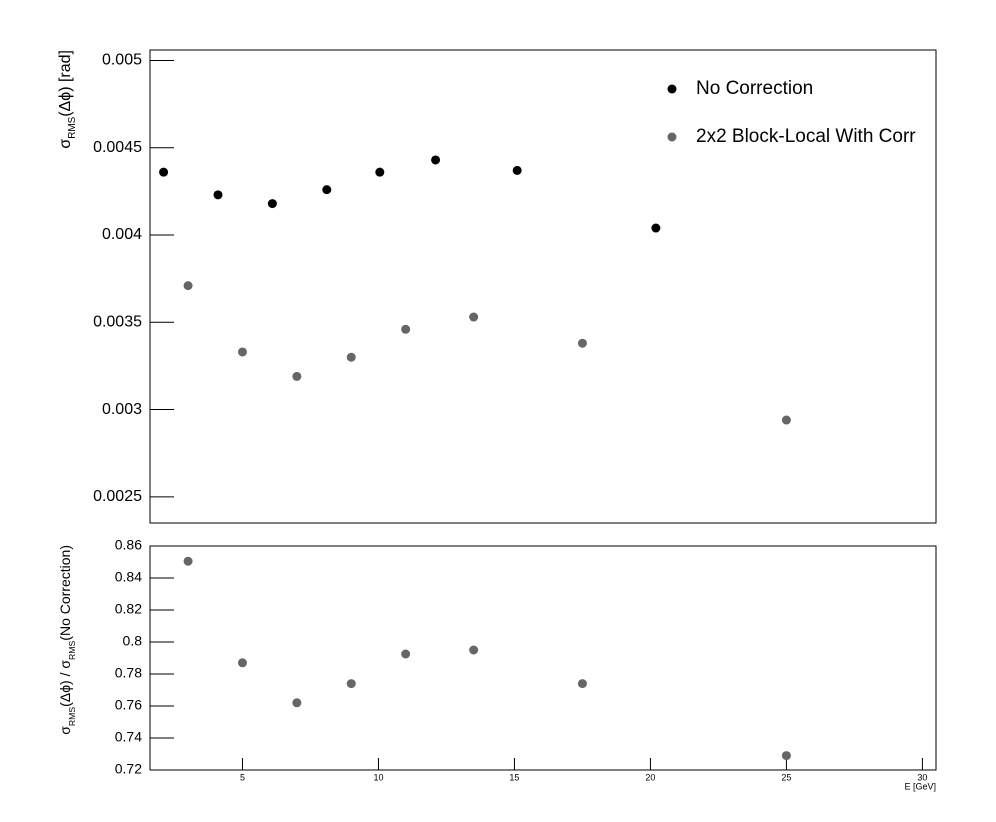 The height and width of the screenshot is (822, 996). Describe the element at coordinates (128, 545) in the screenshot. I see `y-tick-label: 0.86` at that location.